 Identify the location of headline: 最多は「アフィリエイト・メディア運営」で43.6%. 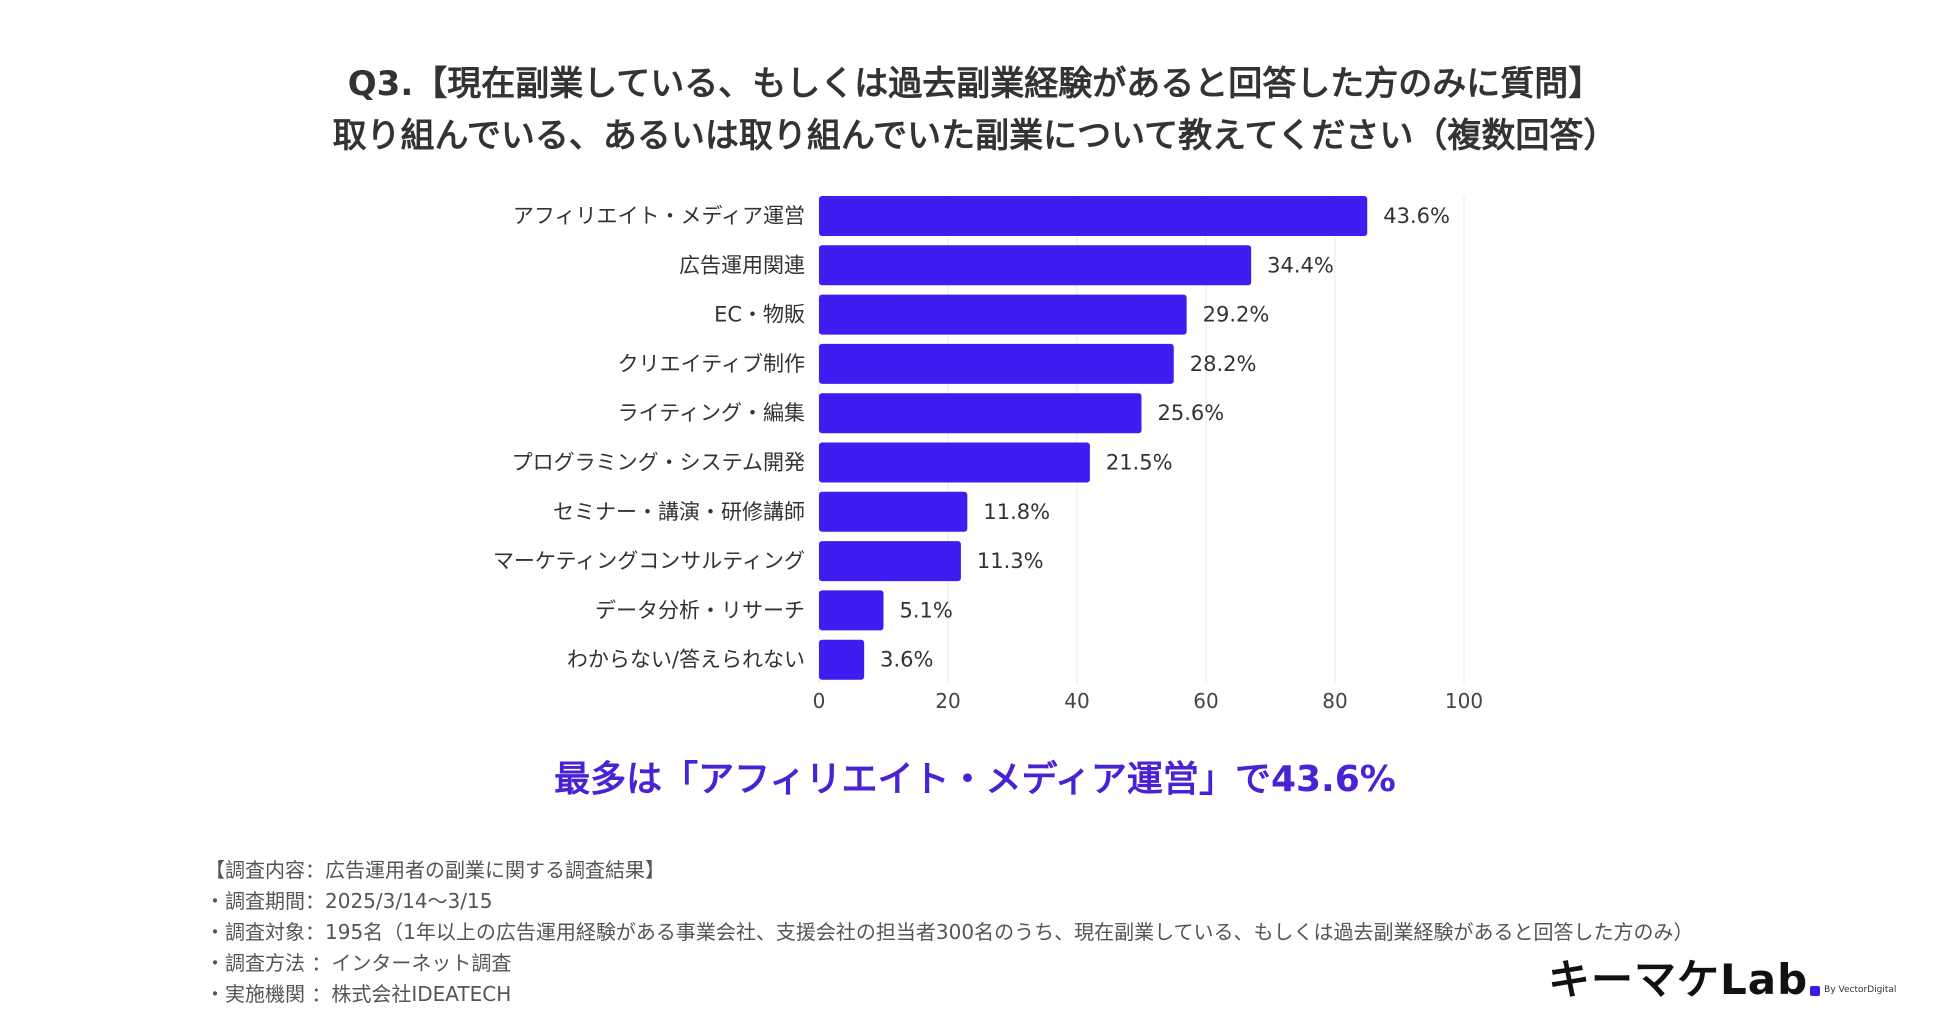
(975, 776).